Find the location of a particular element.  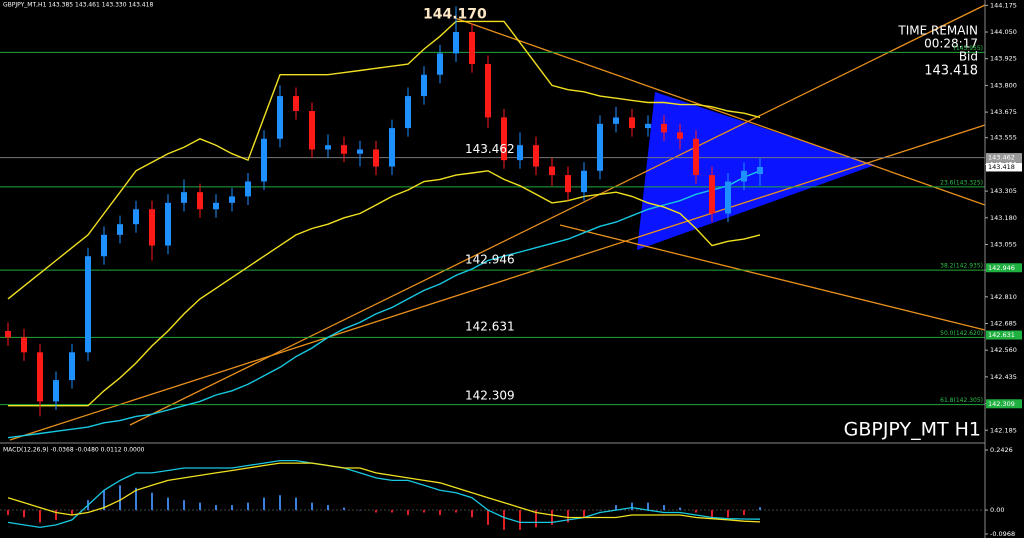

y-tick-label: 0.00 is located at coordinates (997, 510).